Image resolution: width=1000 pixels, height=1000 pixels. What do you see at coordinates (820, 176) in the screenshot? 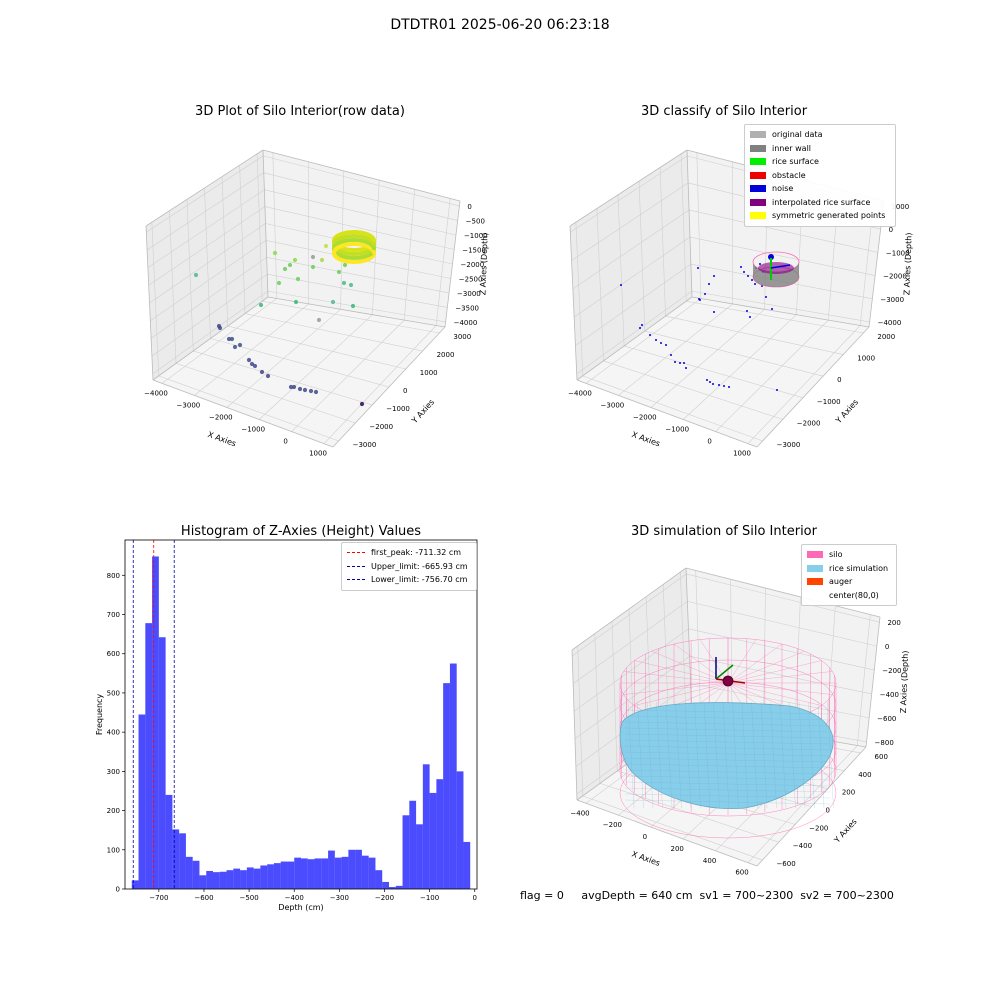
I see `legend-item-obstacle: obstacle` at bounding box center [820, 176].